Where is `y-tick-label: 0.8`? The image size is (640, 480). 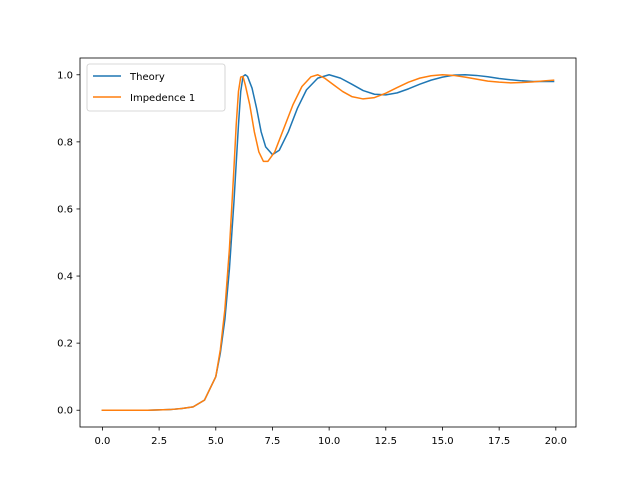
y-tick-label: 0.8 is located at coordinates (65, 142).